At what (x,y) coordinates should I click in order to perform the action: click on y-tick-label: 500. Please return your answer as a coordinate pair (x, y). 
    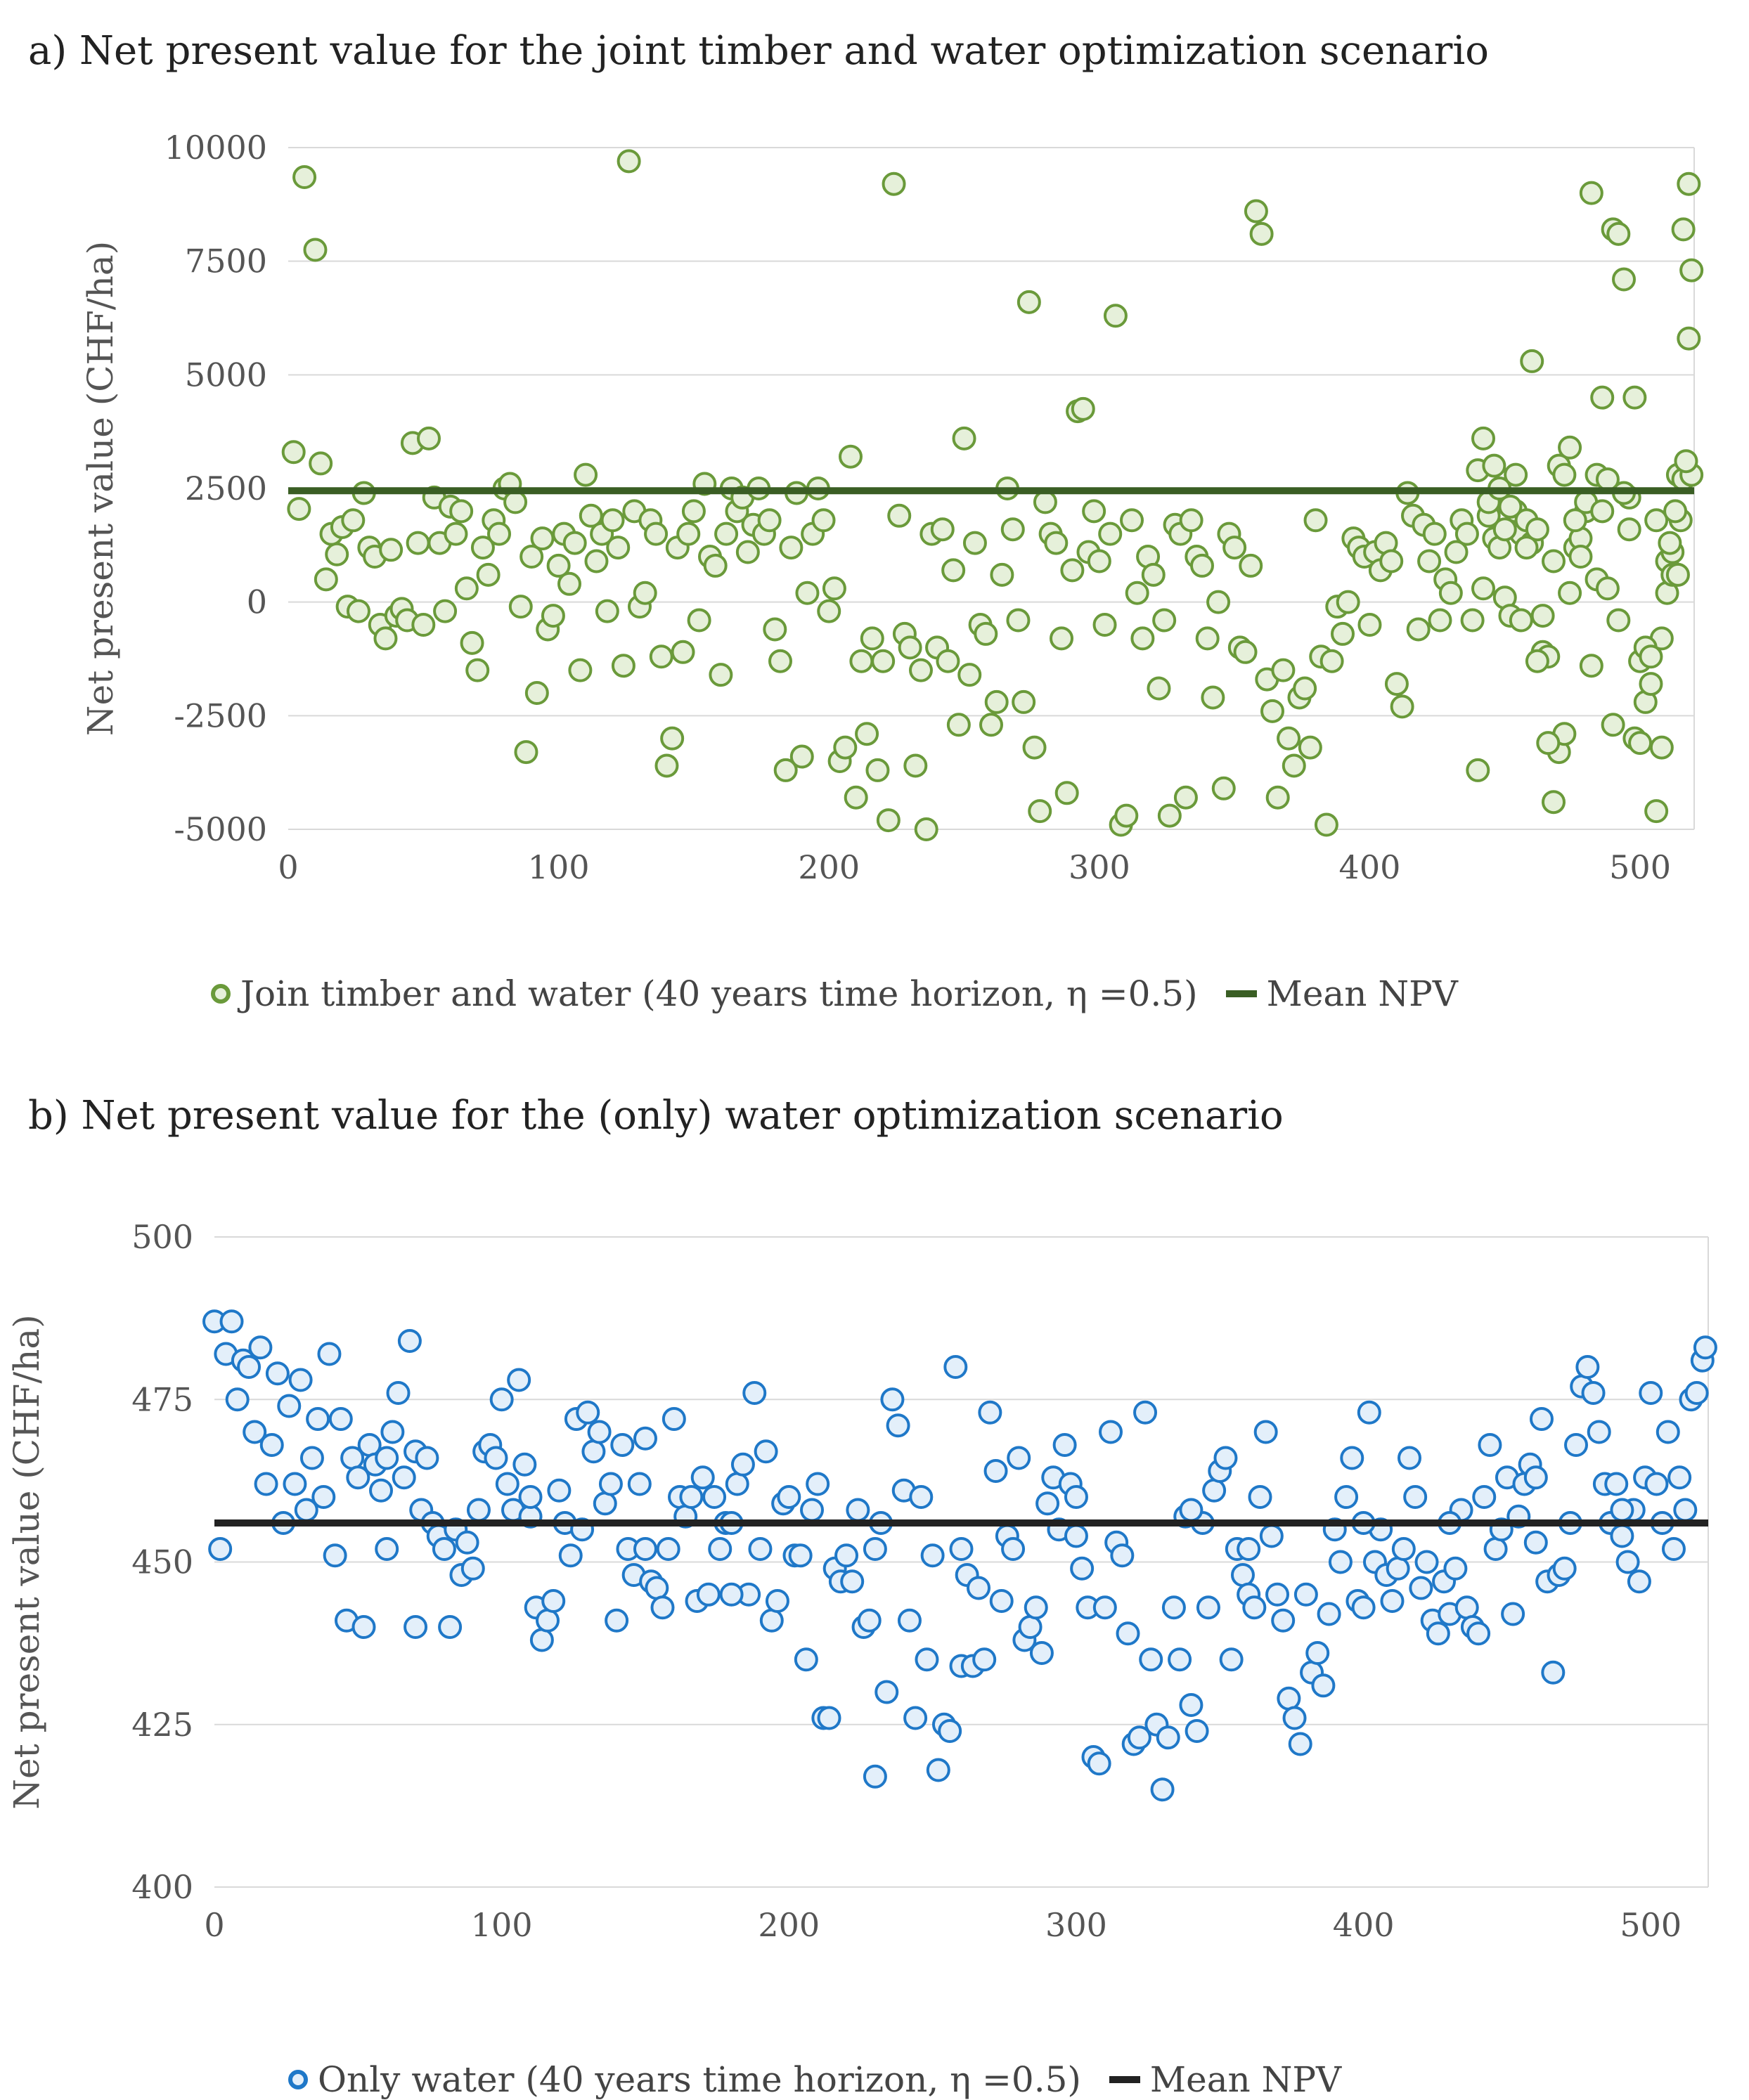
    Looking at the image, I should click on (162, 1237).